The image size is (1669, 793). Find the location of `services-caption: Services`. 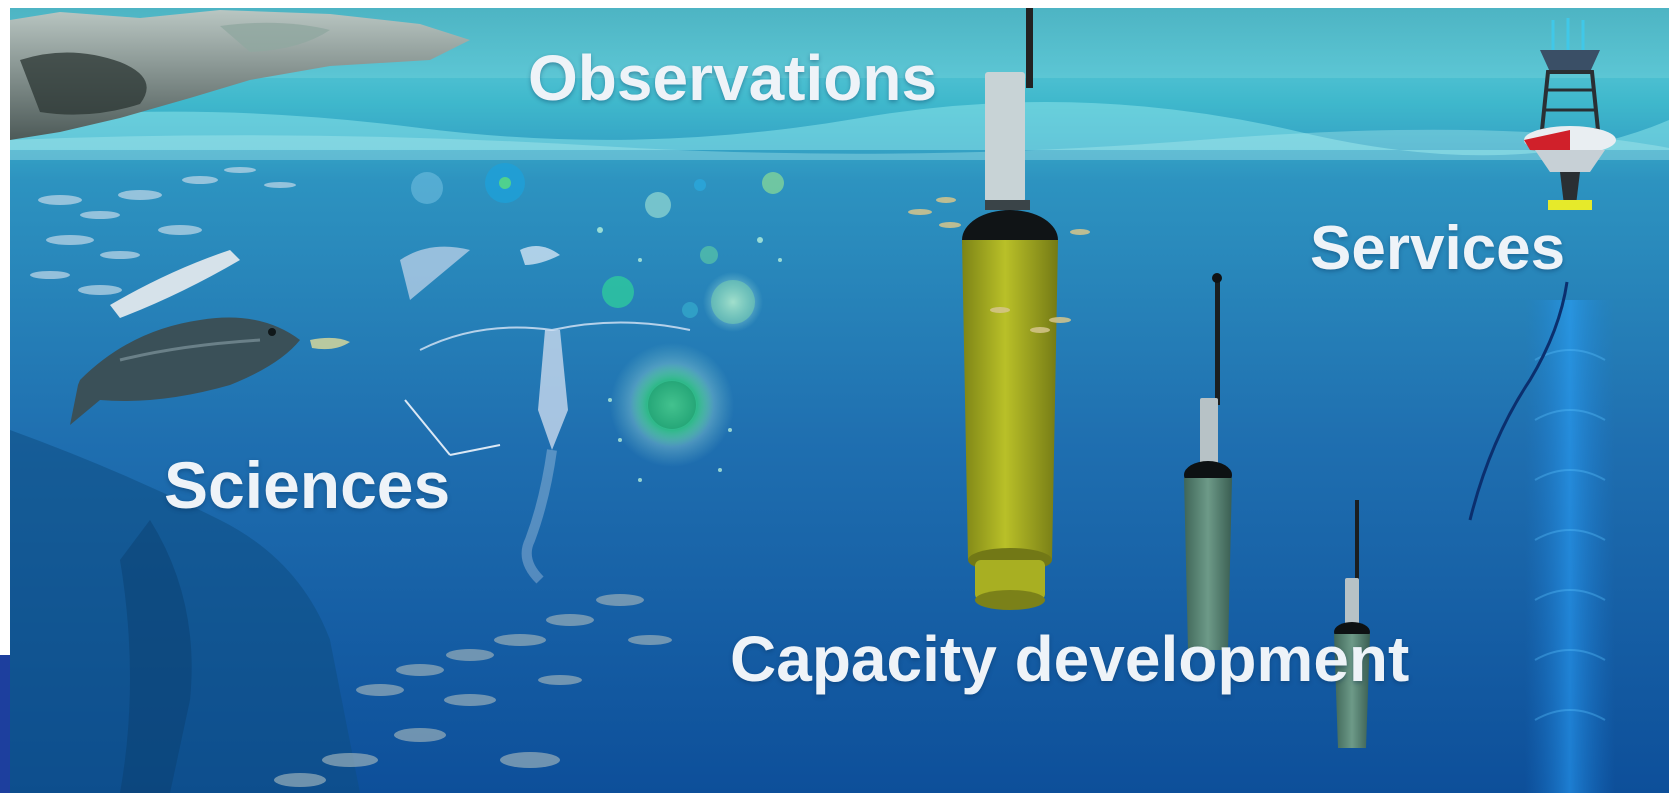

services-caption: Services is located at coordinates (1438, 248).